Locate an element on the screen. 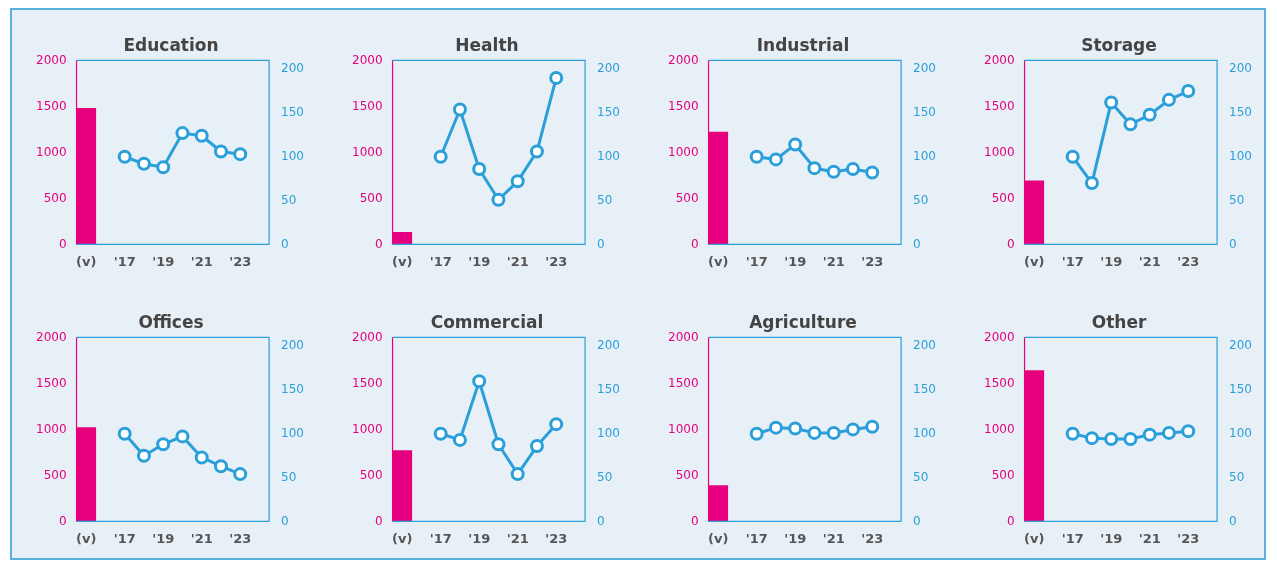  chart-title: Education is located at coordinates (171, 44).